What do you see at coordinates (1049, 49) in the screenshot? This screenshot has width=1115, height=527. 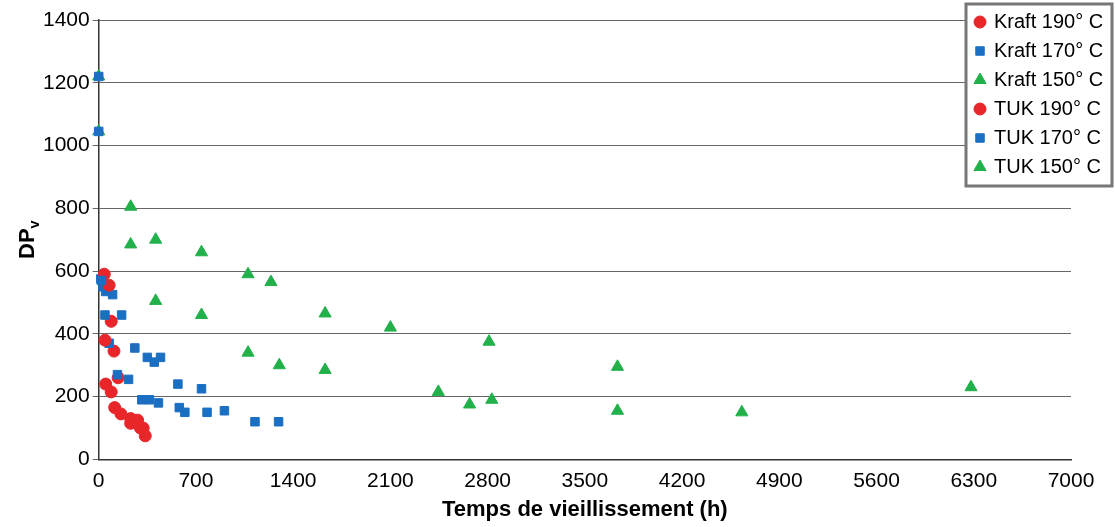 I see `legend-label: Kraft 170° C` at bounding box center [1049, 49].